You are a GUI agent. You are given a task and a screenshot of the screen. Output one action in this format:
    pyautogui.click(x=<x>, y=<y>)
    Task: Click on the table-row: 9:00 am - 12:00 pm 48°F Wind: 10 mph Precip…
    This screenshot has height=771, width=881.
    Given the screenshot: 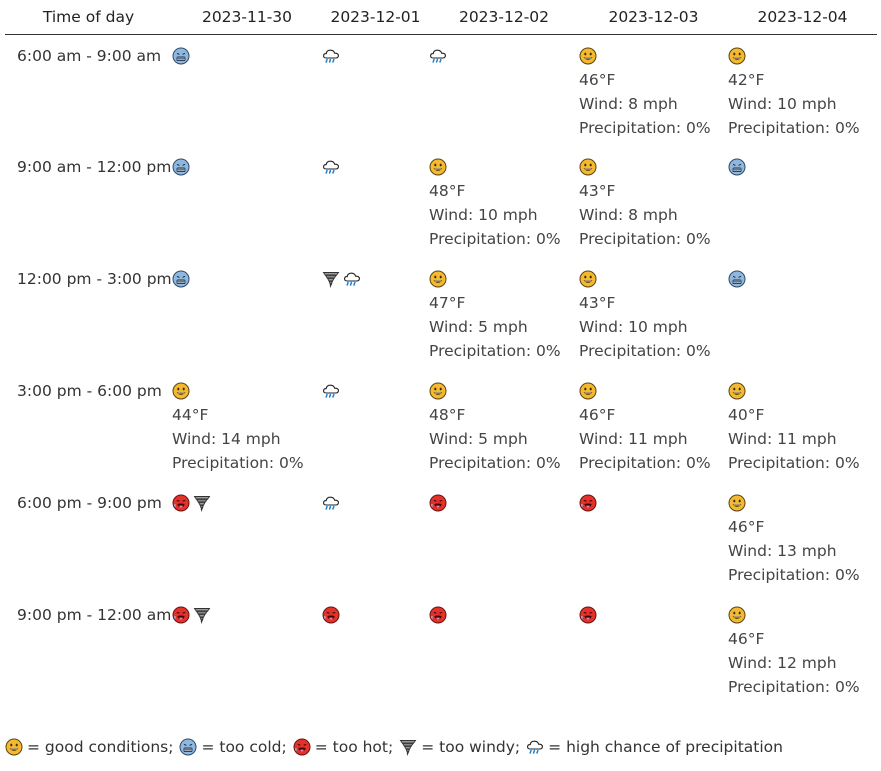 What is the action you would take?
    pyautogui.click(x=441, y=202)
    